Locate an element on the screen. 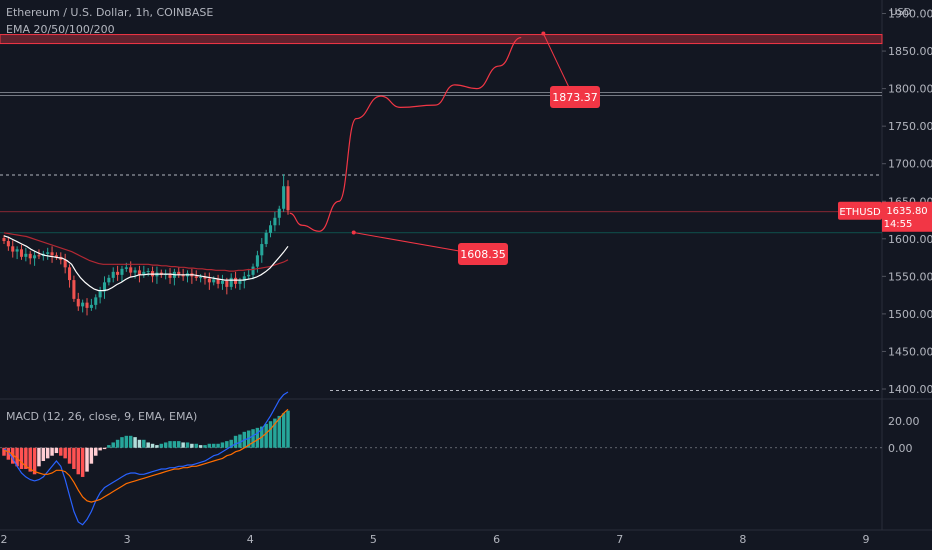 The width and height of the screenshot is (932, 550). symbol-tag is located at coordinates (860, 210).